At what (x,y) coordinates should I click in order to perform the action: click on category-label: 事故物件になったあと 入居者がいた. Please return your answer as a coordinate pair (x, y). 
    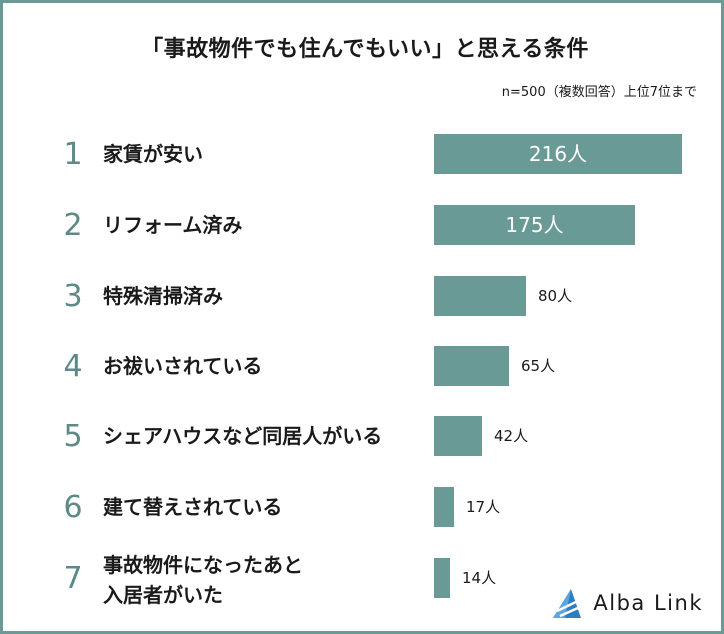
    Looking at the image, I should click on (203, 580).